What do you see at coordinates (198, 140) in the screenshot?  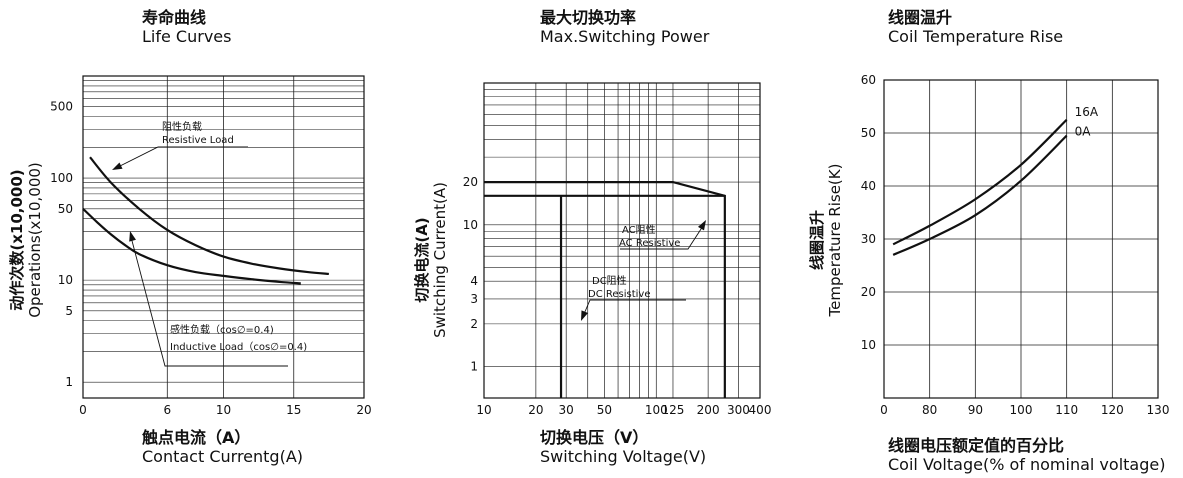 I see `annotation-label: Resistive Load` at bounding box center [198, 140].